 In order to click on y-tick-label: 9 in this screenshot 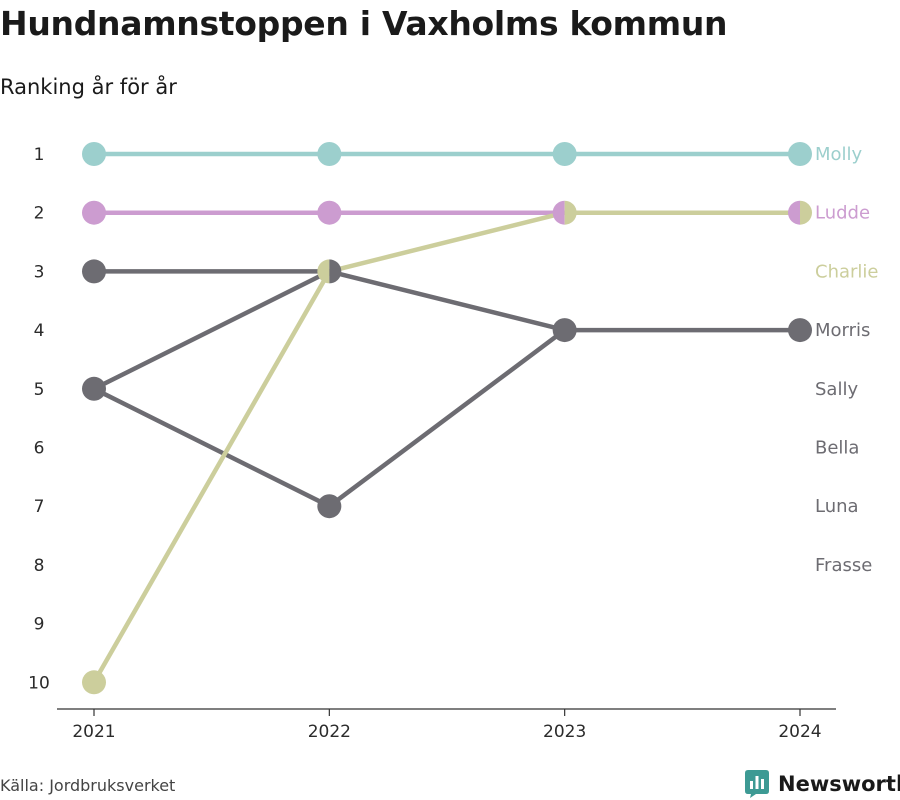, I will do `click(39, 625)`.